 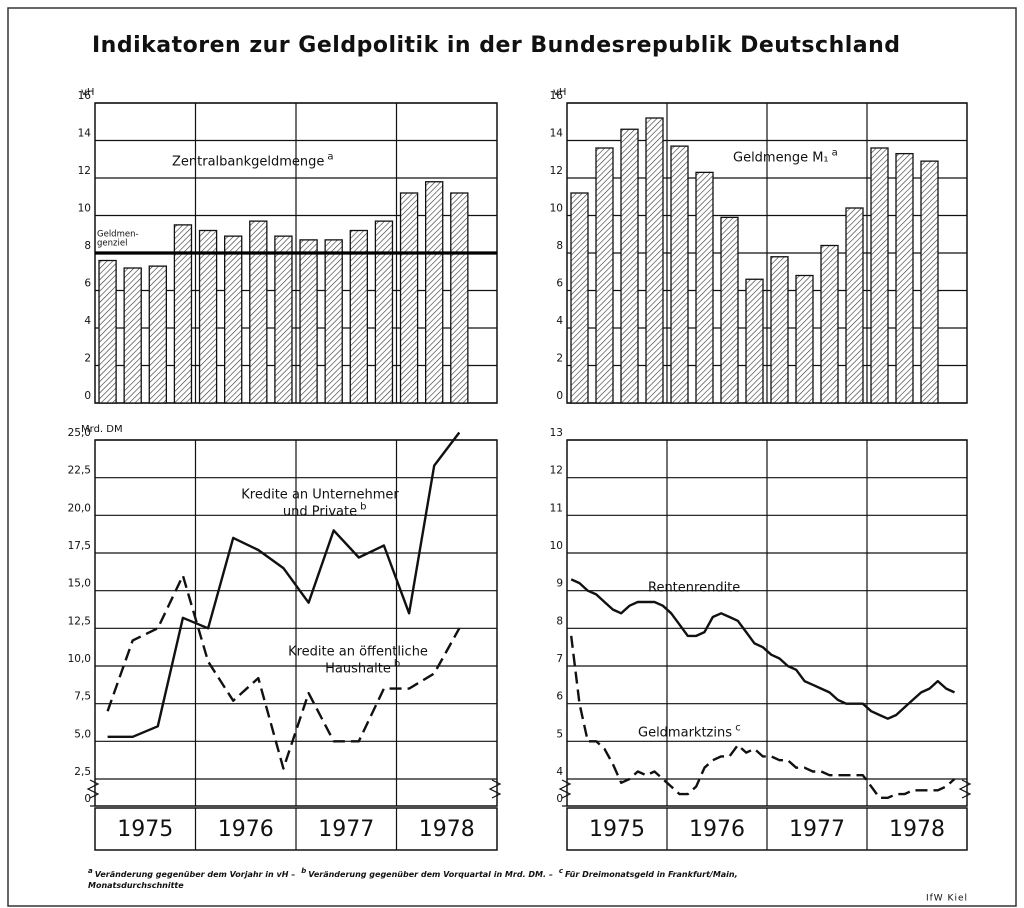 What do you see at coordinates (358, 669) in the screenshot?
I see `series-label: Haushalte` at bounding box center [358, 669].